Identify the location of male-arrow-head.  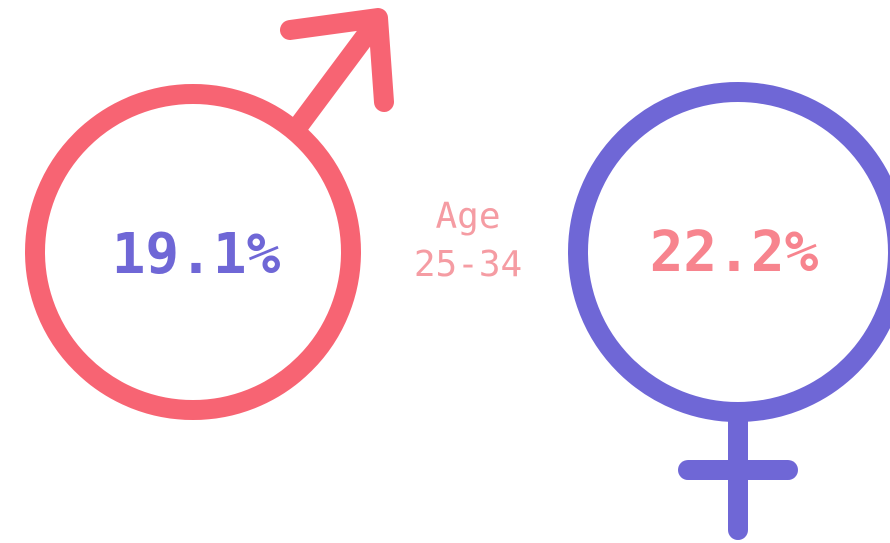
(337, 60).